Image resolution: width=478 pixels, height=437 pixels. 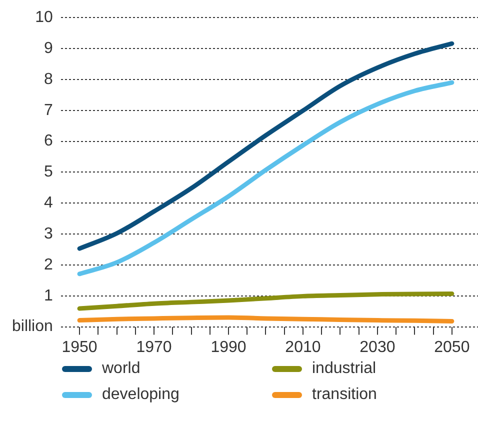 What do you see at coordinates (452, 347) in the screenshot?
I see `x-tick-label: 2050` at bounding box center [452, 347].